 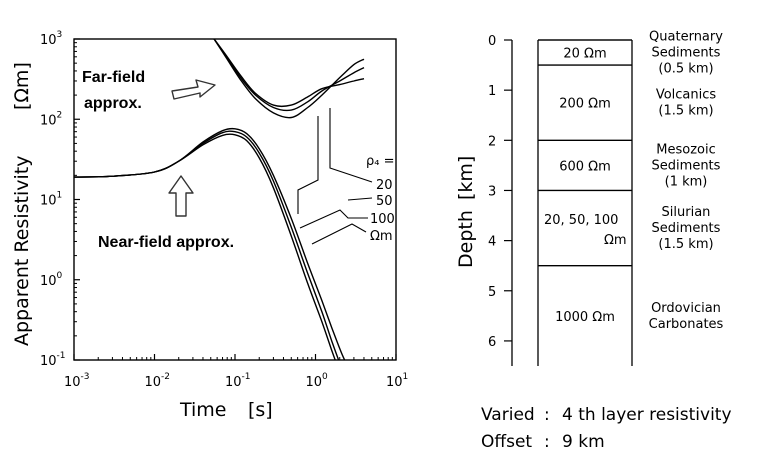 I want to click on depth-tick-label: 4, so click(x=492, y=242).